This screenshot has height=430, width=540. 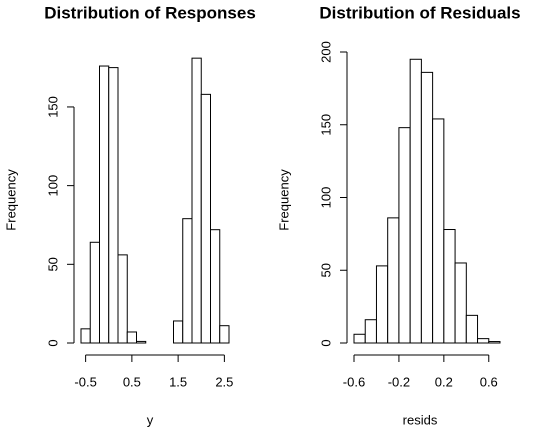 What do you see at coordinates (178, 381) in the screenshot?
I see `x-tick-label: 1.5` at bounding box center [178, 381].